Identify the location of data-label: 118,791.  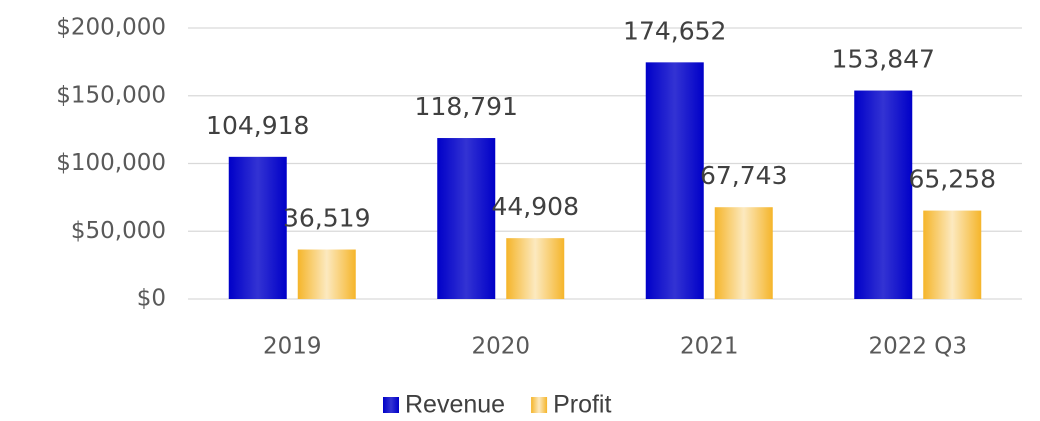
(466, 106).